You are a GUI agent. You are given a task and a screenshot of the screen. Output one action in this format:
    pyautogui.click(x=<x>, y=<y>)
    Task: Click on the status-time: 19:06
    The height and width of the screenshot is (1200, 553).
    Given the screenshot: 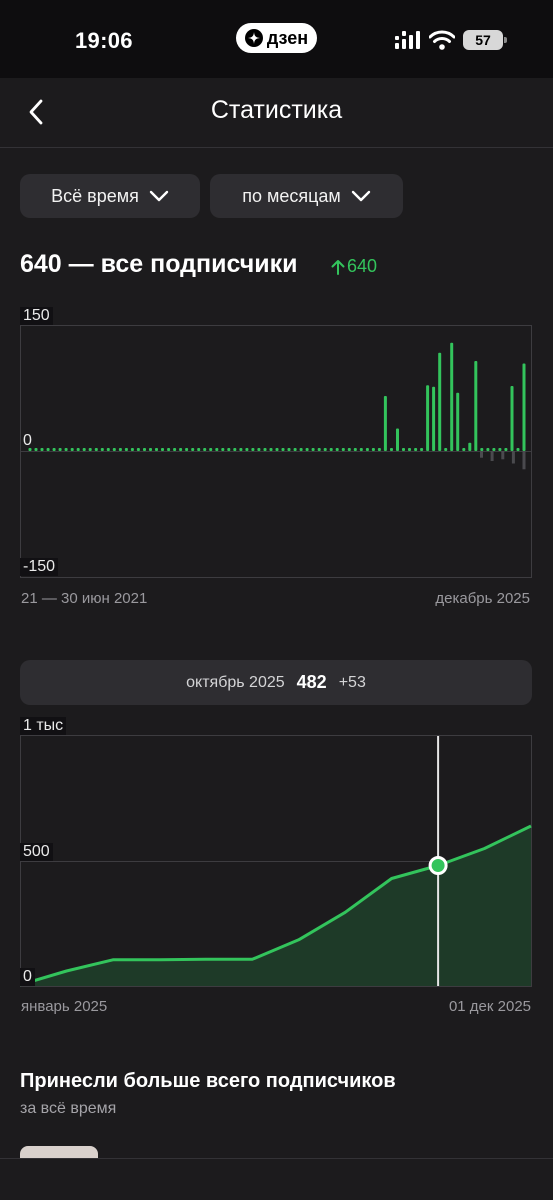 What is the action you would take?
    pyautogui.click(x=104, y=40)
    